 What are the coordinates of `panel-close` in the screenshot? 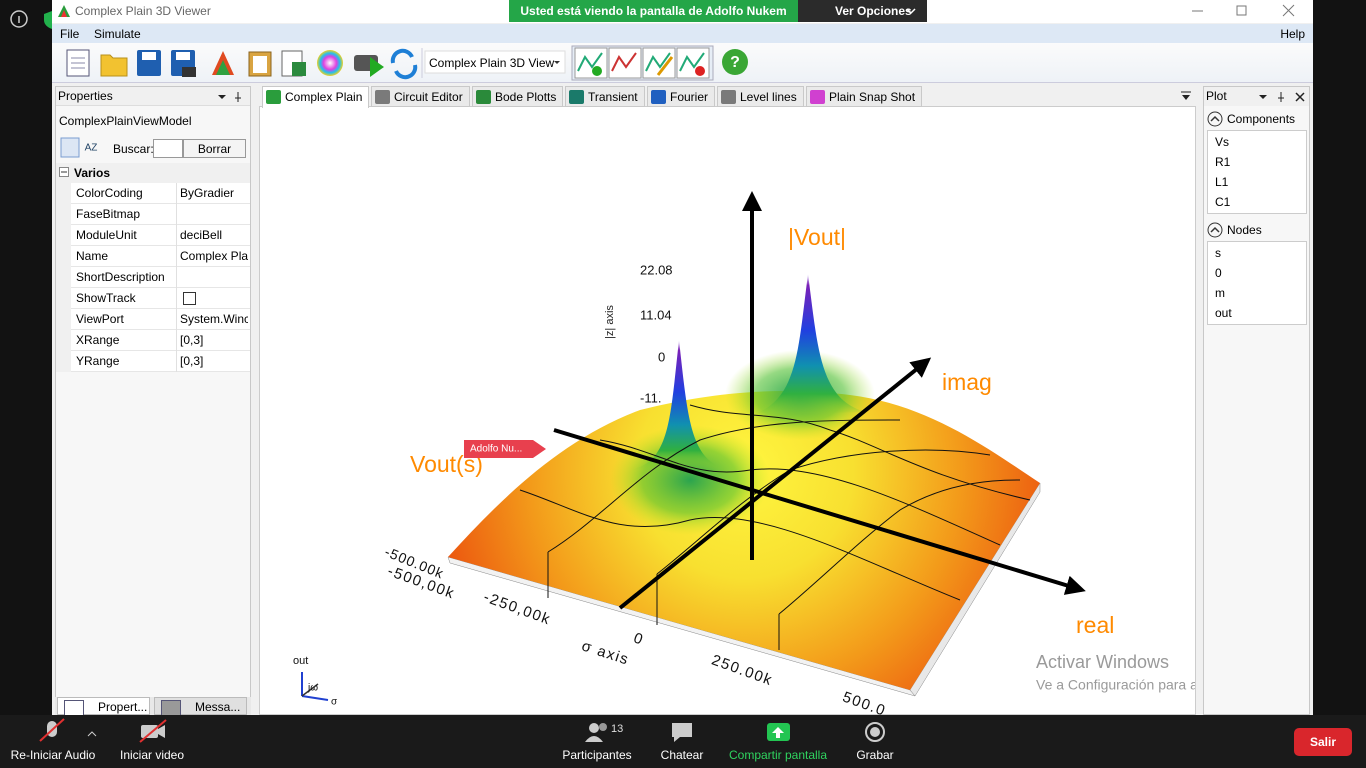 It's located at (1300, 97).